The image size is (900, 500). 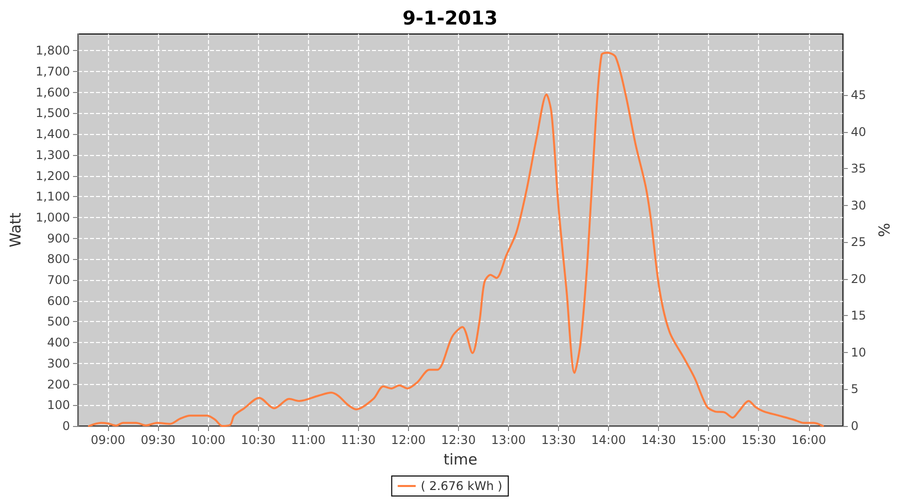 I want to click on y2-tick-label: 20, so click(x=858, y=279).